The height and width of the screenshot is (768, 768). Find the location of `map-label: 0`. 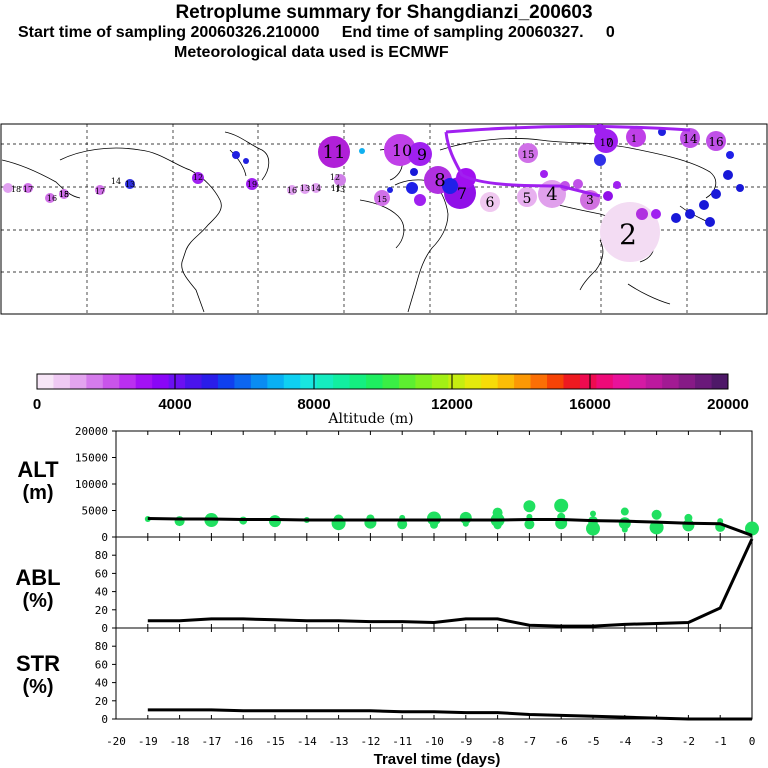

map-label: 0 is located at coordinates (610, 143).